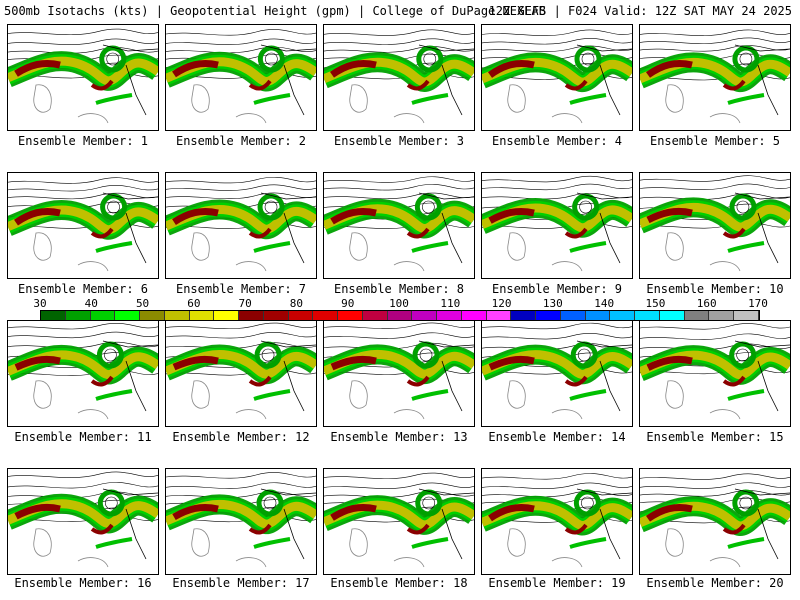  I want to click on member-label-7: Ensemble Member: 7, so click(241, 289).